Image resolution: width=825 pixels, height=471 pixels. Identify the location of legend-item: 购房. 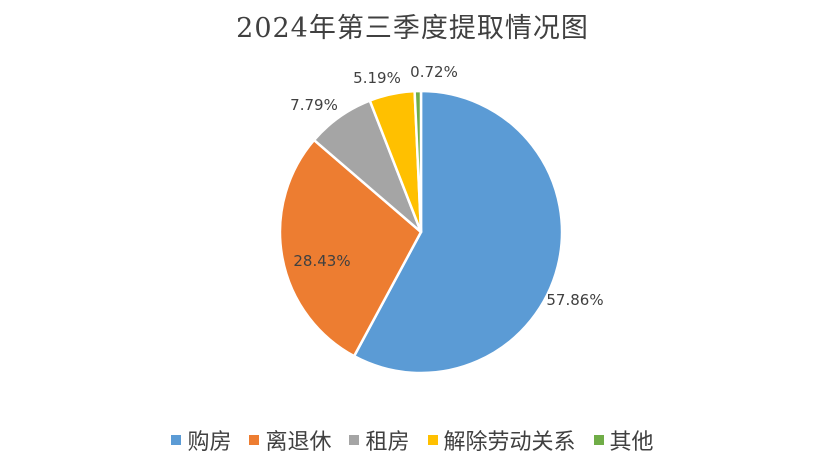
(201, 440).